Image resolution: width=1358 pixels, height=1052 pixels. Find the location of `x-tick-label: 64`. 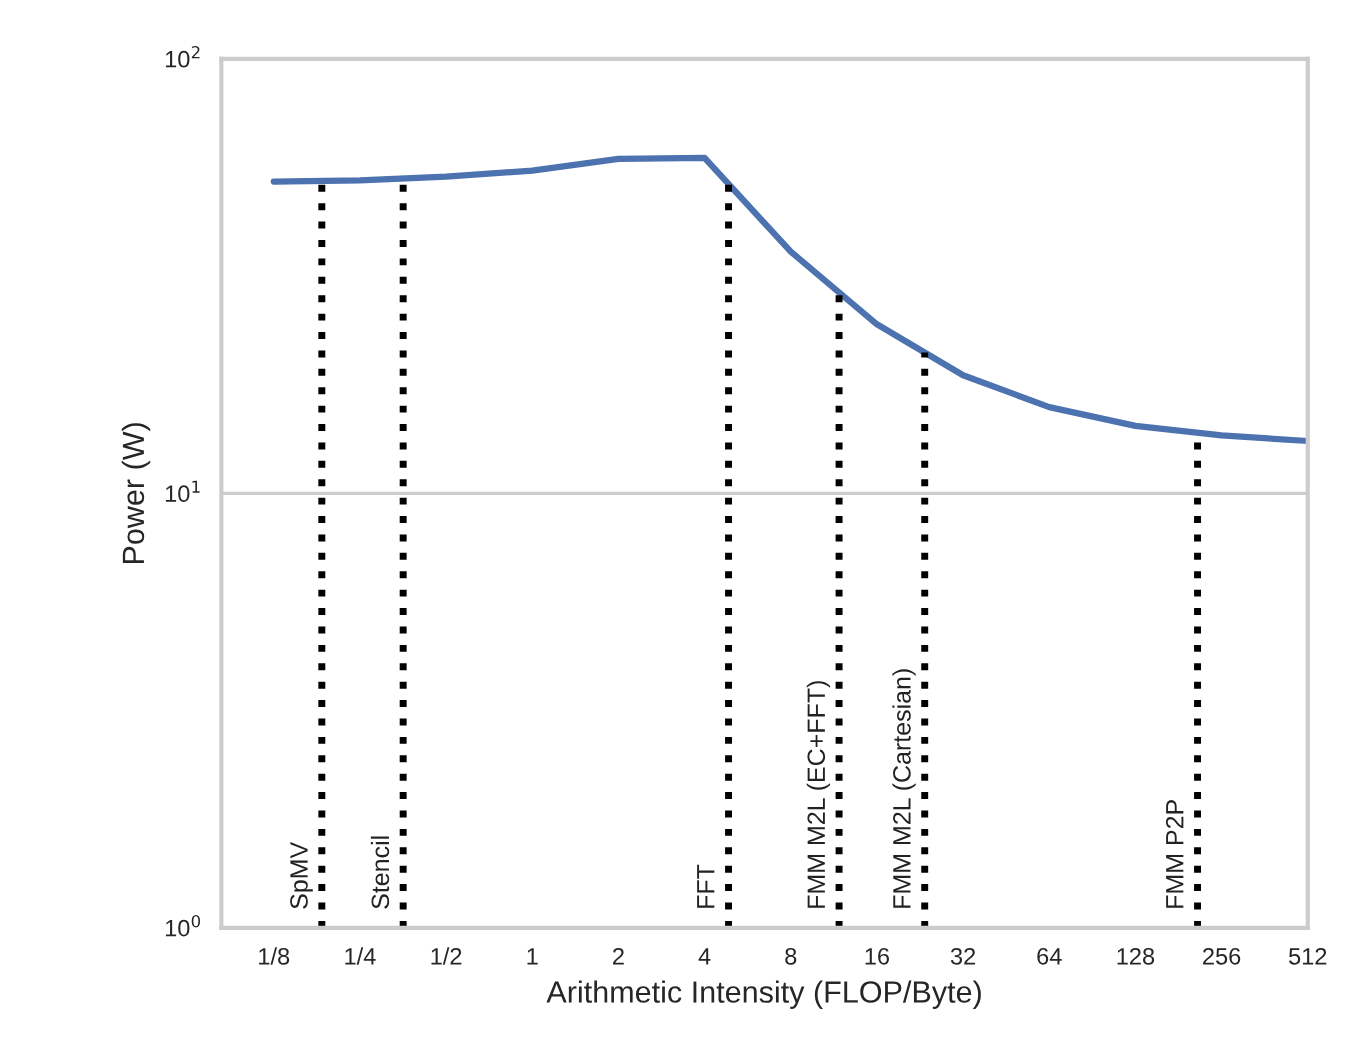

x-tick-label: 64 is located at coordinates (1049, 956).